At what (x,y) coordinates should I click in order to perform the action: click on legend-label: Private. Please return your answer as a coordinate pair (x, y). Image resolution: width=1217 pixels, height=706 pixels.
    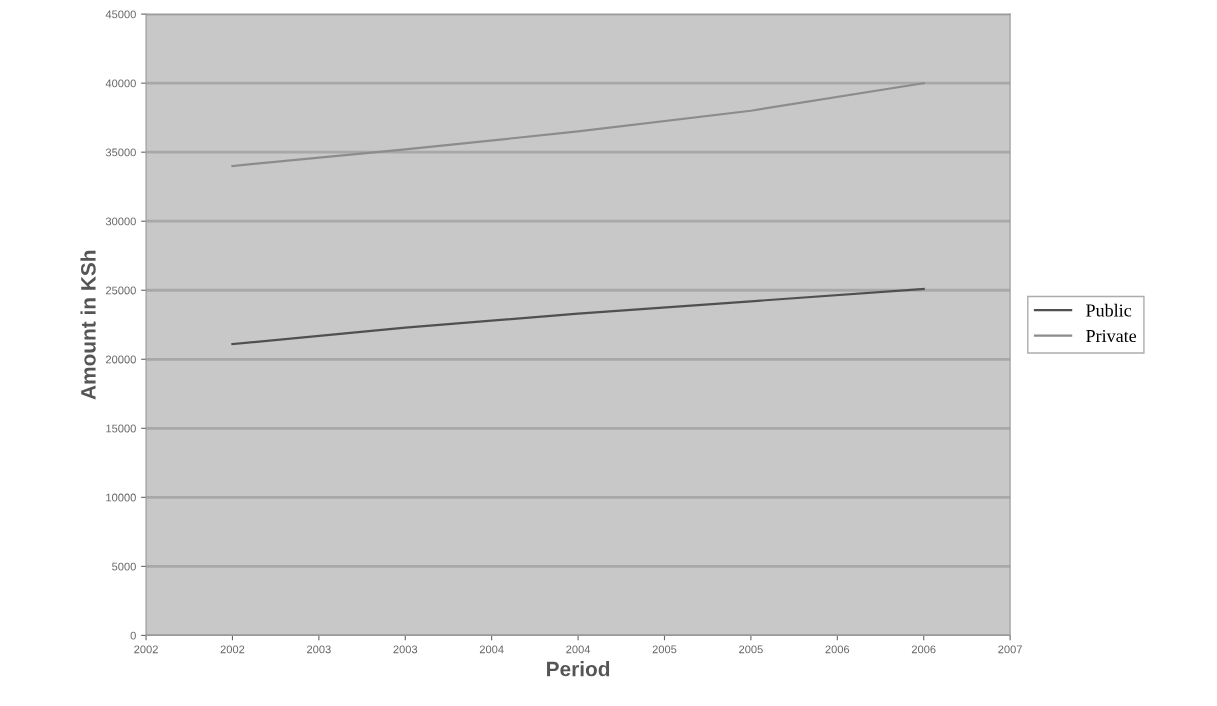
    Looking at the image, I should click on (1111, 336).